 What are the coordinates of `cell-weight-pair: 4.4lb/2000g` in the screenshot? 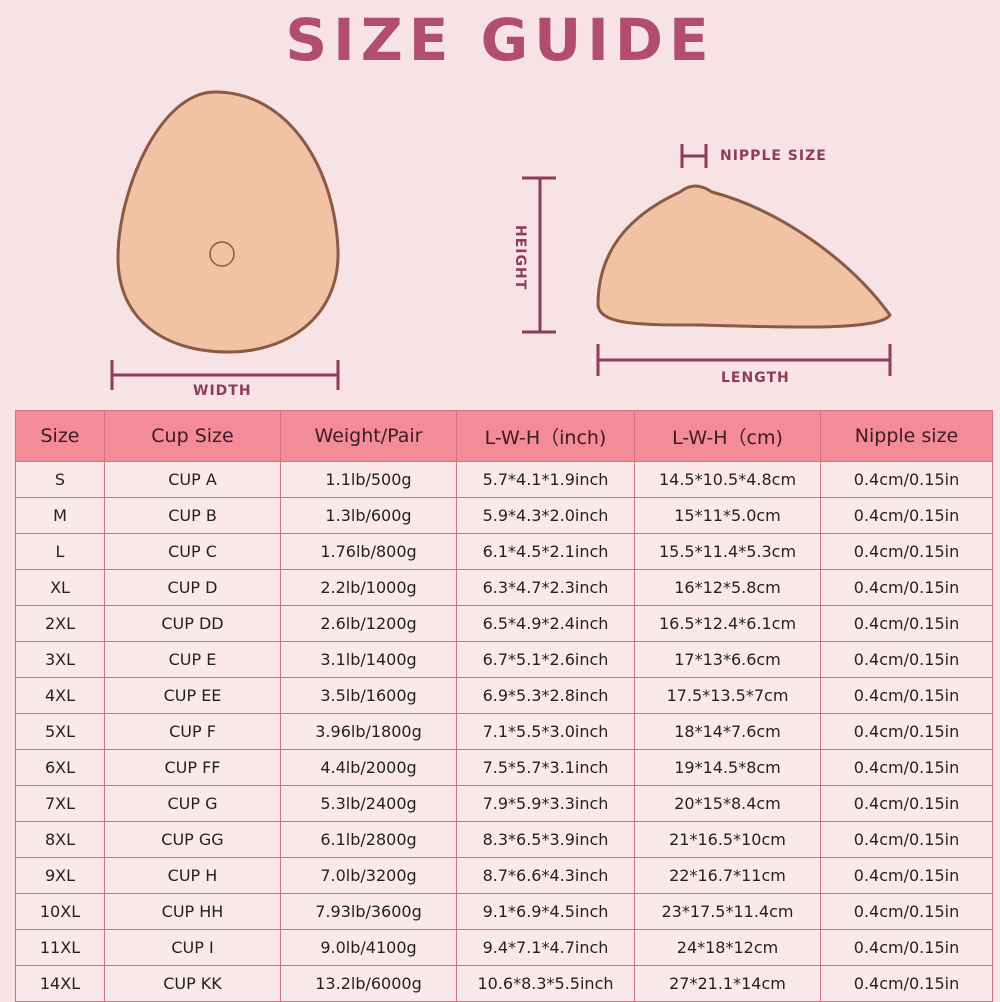 It's located at (368, 767).